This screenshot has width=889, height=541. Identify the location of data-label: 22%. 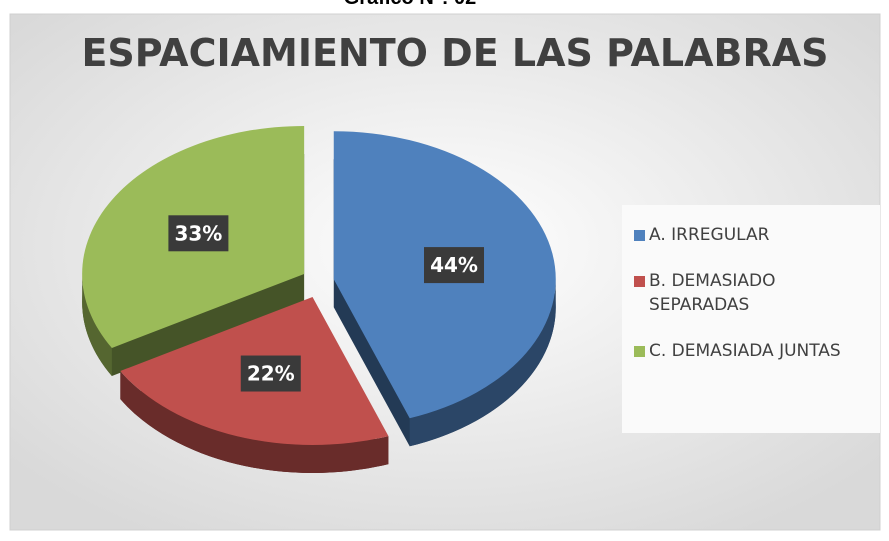
(271, 374).